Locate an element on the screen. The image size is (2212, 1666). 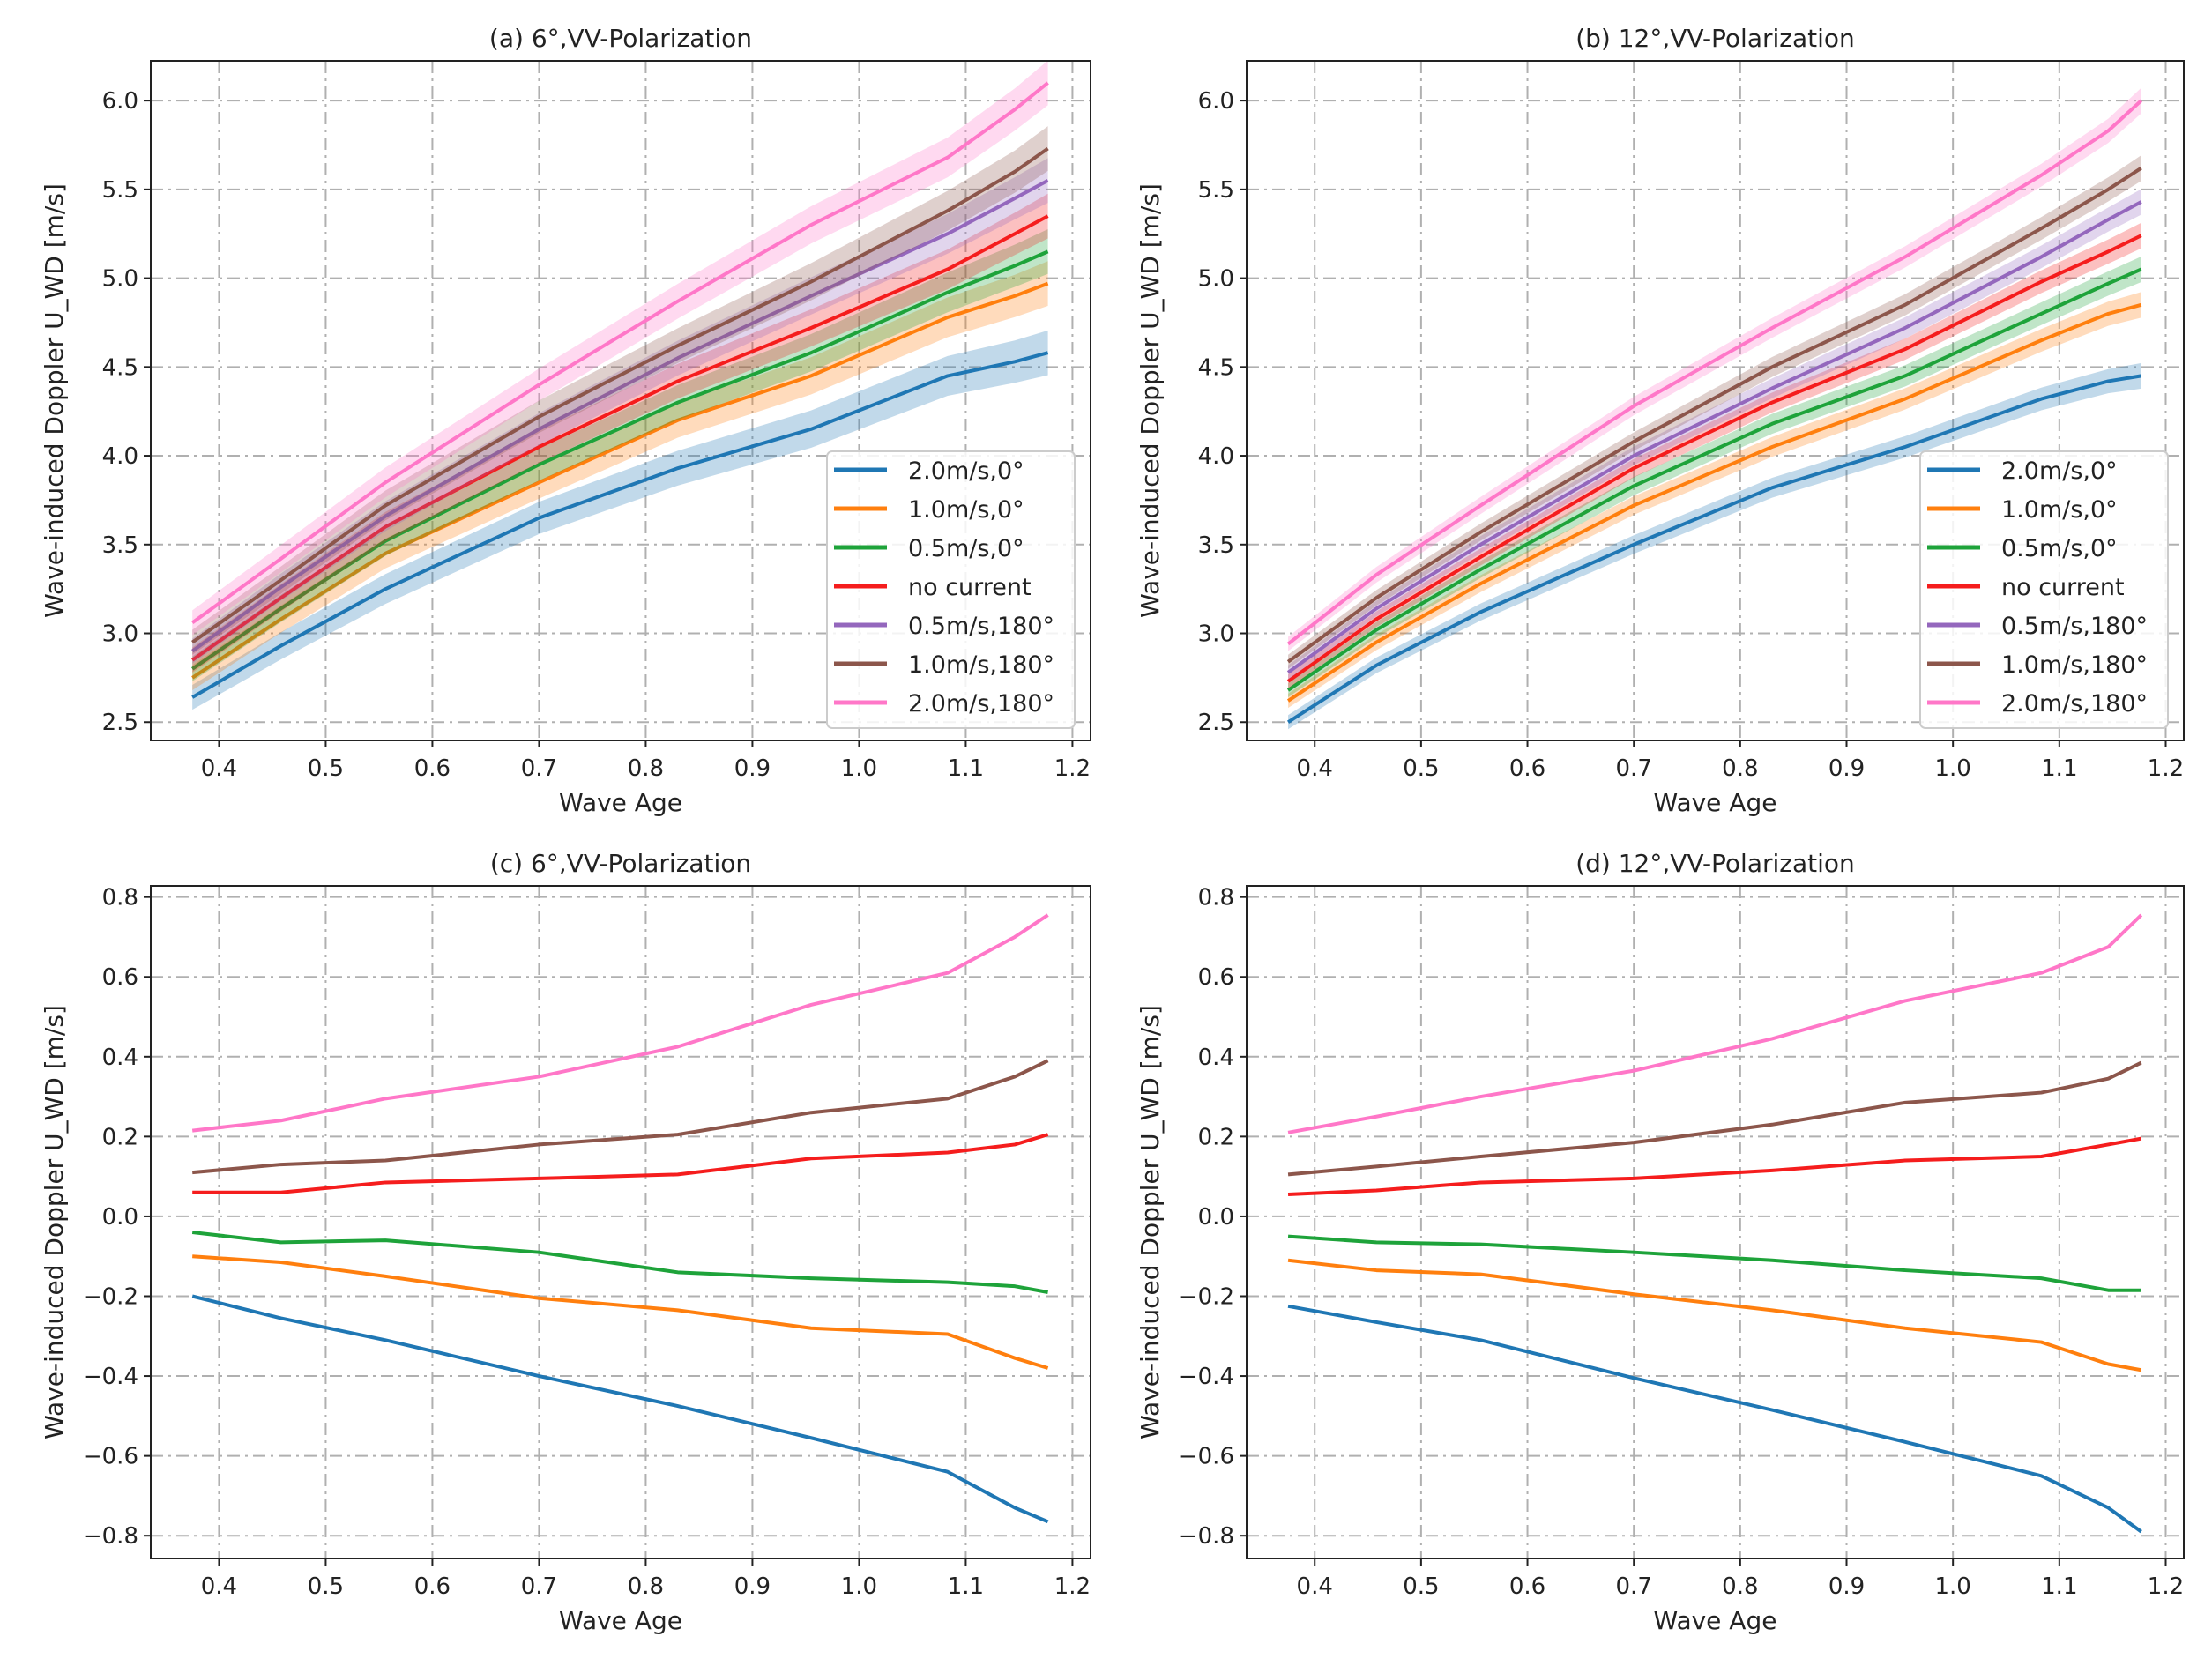
y-tick-label: −0.6 is located at coordinates (110, 1457).